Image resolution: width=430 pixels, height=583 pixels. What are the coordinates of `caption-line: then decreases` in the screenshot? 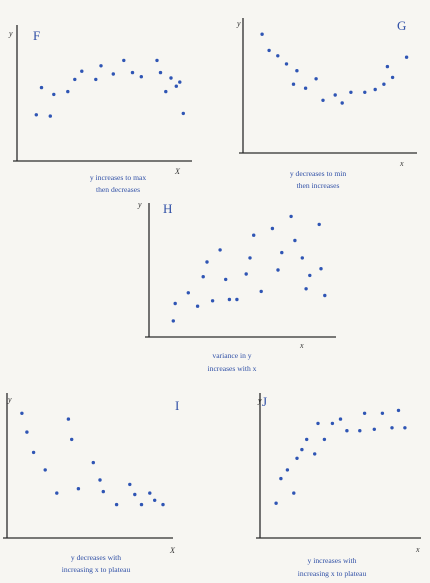 It's located at (118, 189).